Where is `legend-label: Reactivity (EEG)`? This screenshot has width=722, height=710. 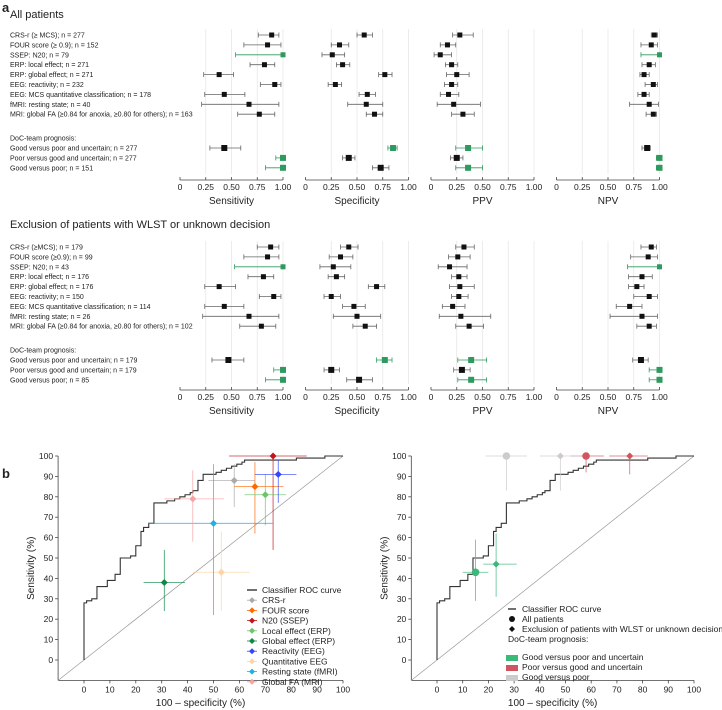
legend-label: Reactivity (EEG) is located at coordinates (293, 651).